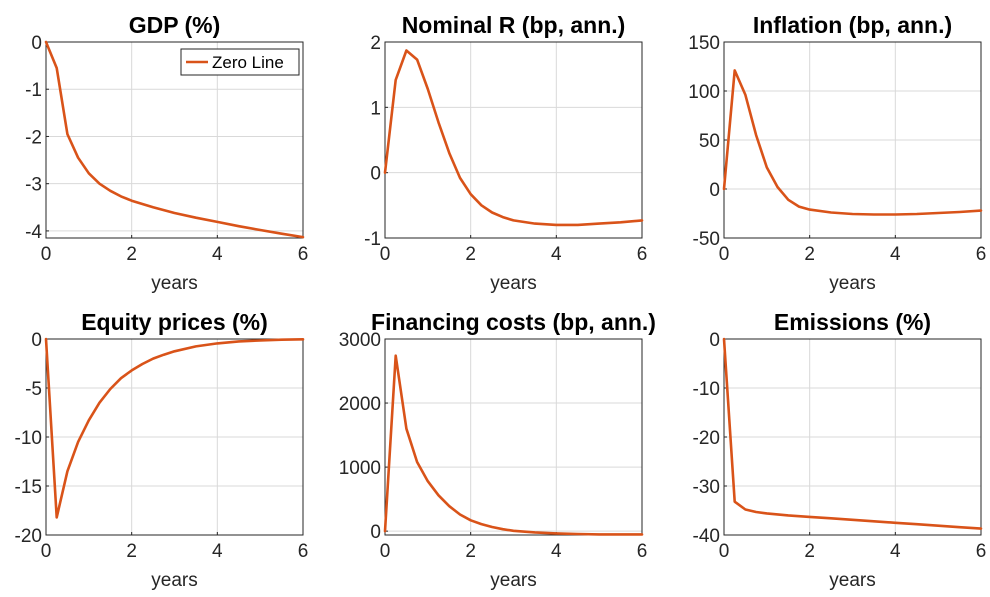  Describe the element at coordinates (33, 137) in the screenshot. I see `y-tick-label: -2` at that location.